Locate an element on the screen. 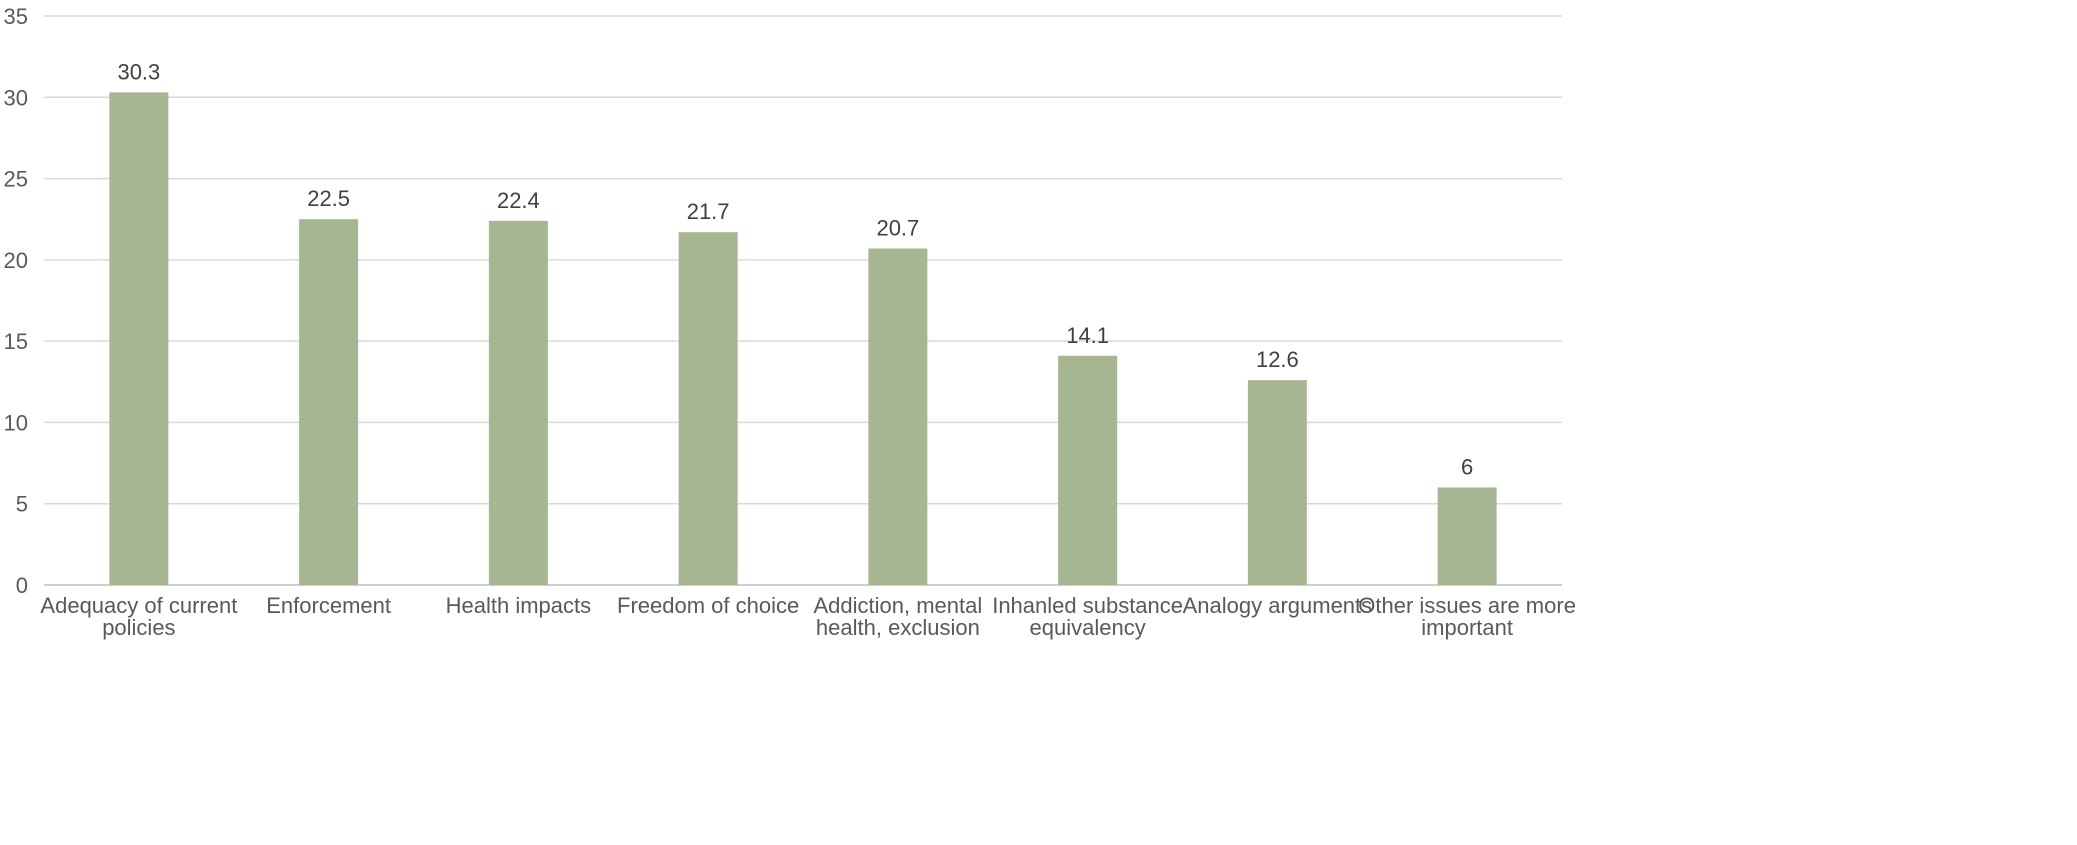 The height and width of the screenshot is (845, 2077). bar-value-label: 22.5 is located at coordinates (328, 198).